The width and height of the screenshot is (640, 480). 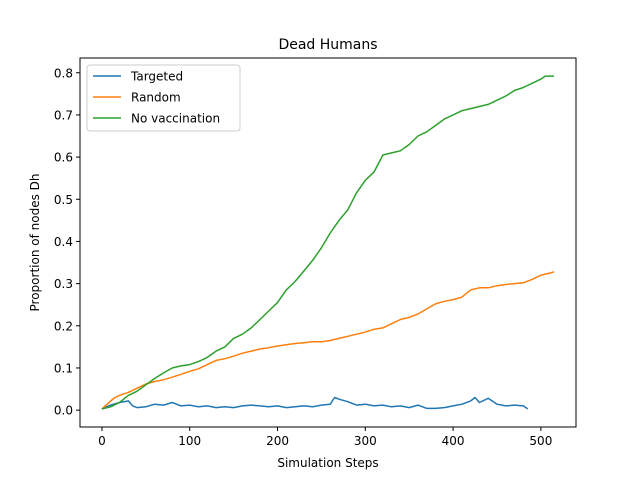 I want to click on x-tick-label: 0, so click(x=102, y=441).